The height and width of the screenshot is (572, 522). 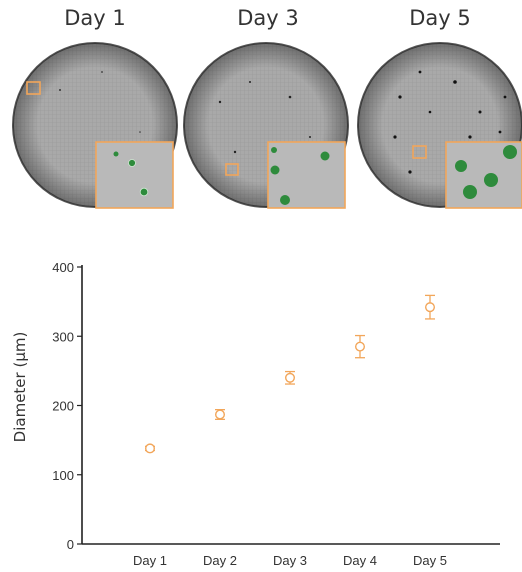 I want to click on y-tick-label-400: 400, so click(x=63, y=267).